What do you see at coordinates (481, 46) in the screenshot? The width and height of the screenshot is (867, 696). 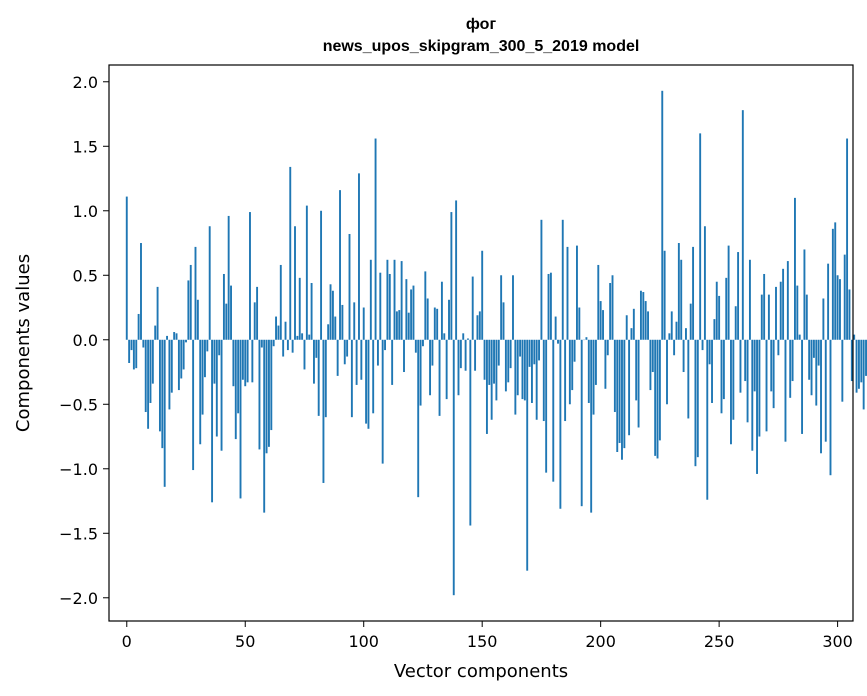 I see `chart-subtitle: news_upos_skipgram_300_5_2019 model` at bounding box center [481, 46].